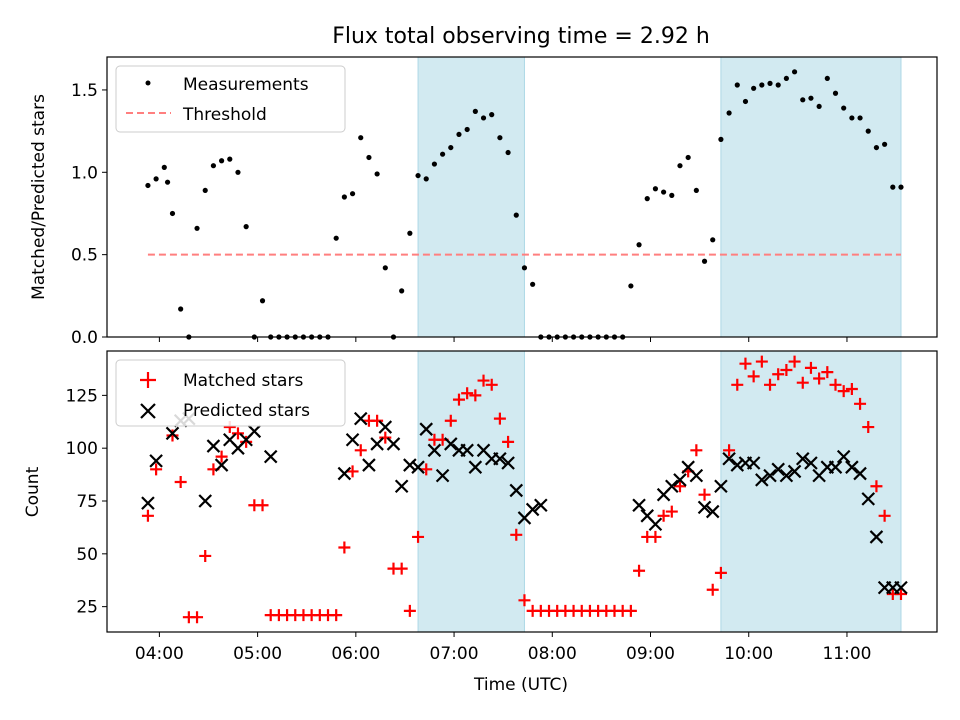 Image resolution: width=960 pixels, height=720 pixels. What do you see at coordinates (33, 491) in the screenshot?
I see `bottom-y-axis-label: Count` at bounding box center [33, 491].